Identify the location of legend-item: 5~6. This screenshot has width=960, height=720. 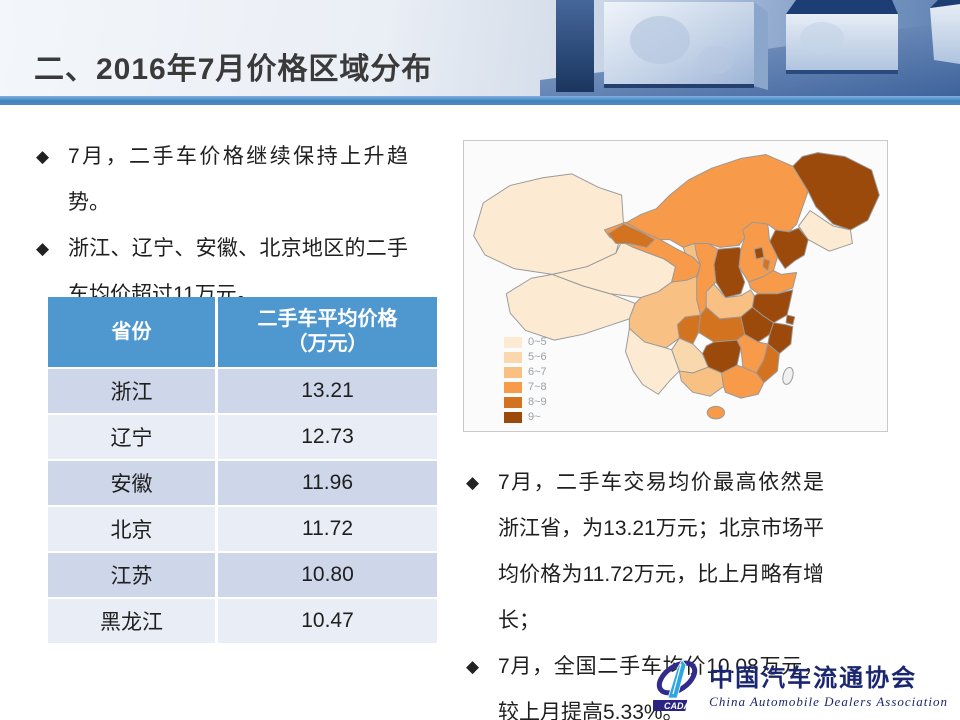
(525, 357).